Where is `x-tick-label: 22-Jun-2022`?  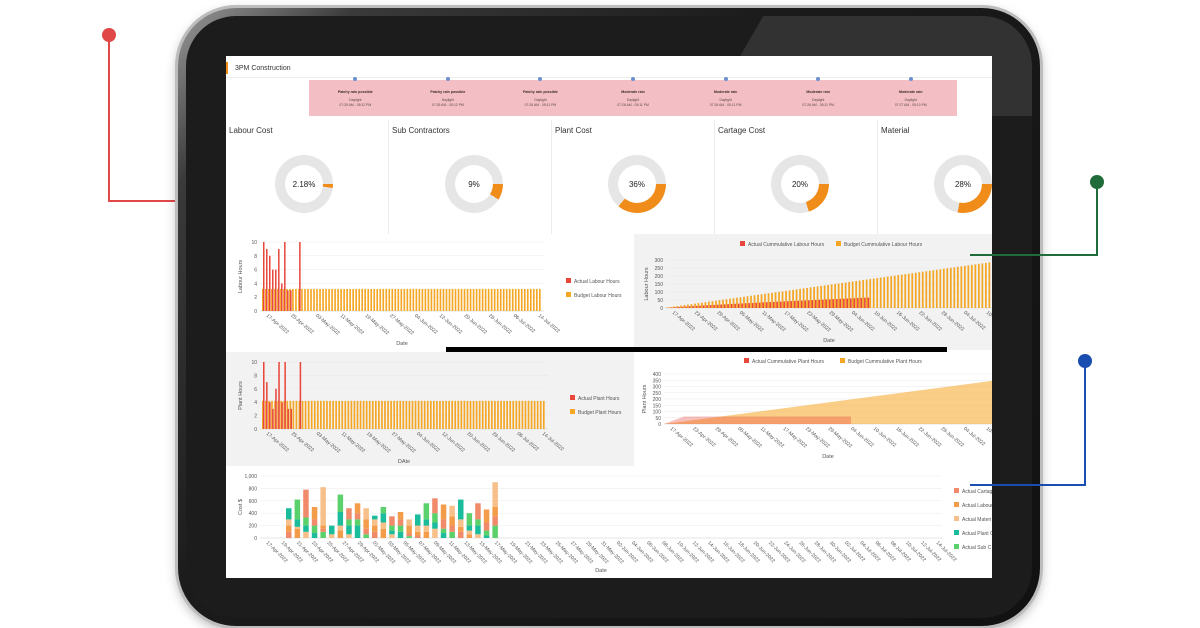
x-tick-label: 22-Jun-2022 is located at coordinates (930, 437).